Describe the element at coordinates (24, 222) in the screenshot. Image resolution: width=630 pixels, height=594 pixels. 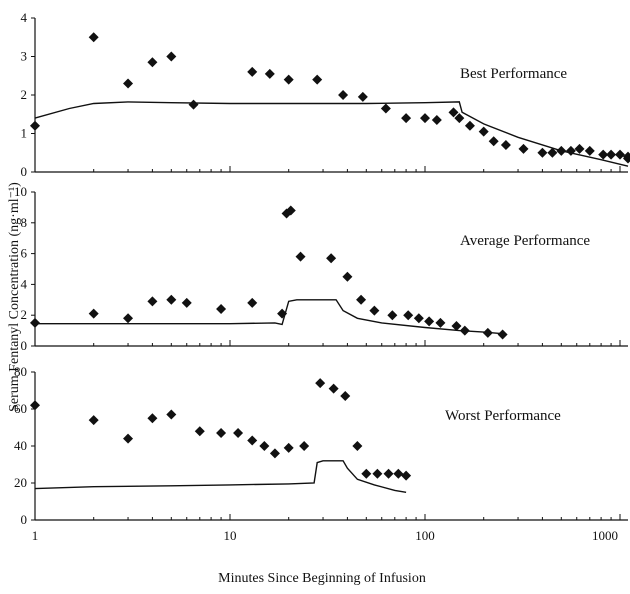
I see `y-tick-label: 8` at that location.